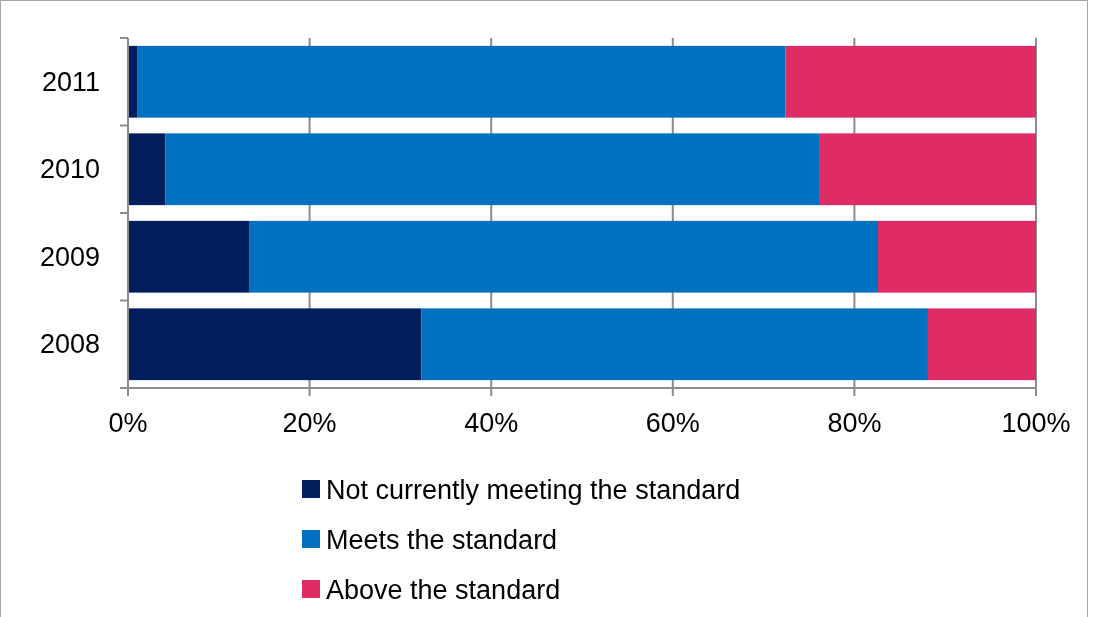 The width and height of the screenshot is (1097, 617). I want to click on legend-label: Meets the standard, so click(442, 540).